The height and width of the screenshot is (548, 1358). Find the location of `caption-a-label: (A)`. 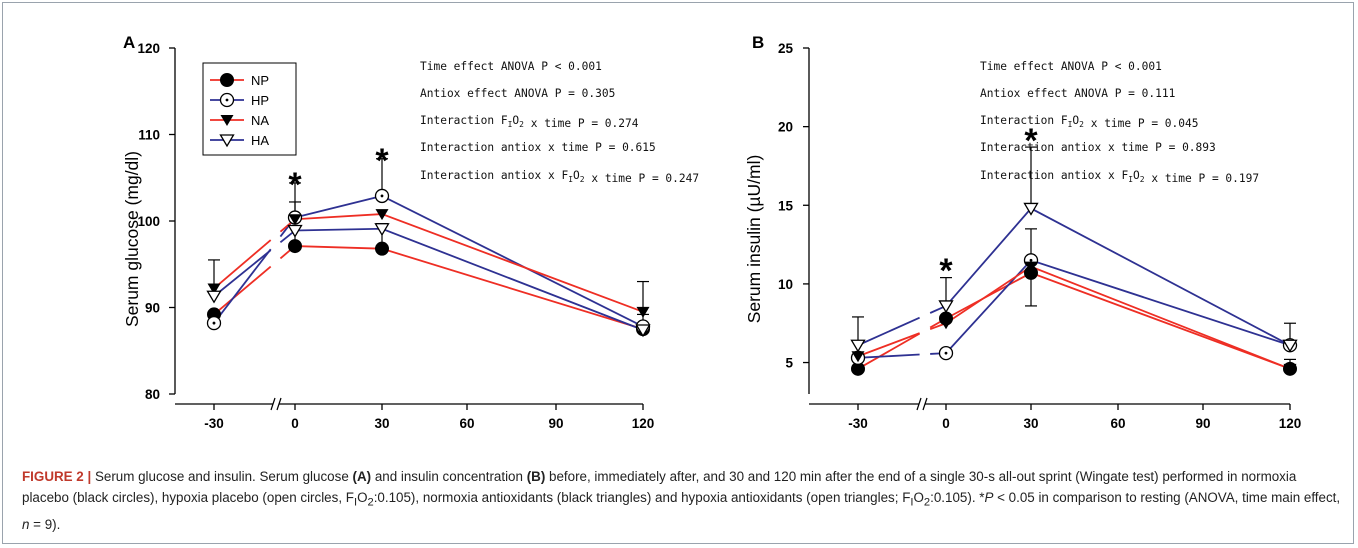

caption-a-label: (A) is located at coordinates (362, 476).